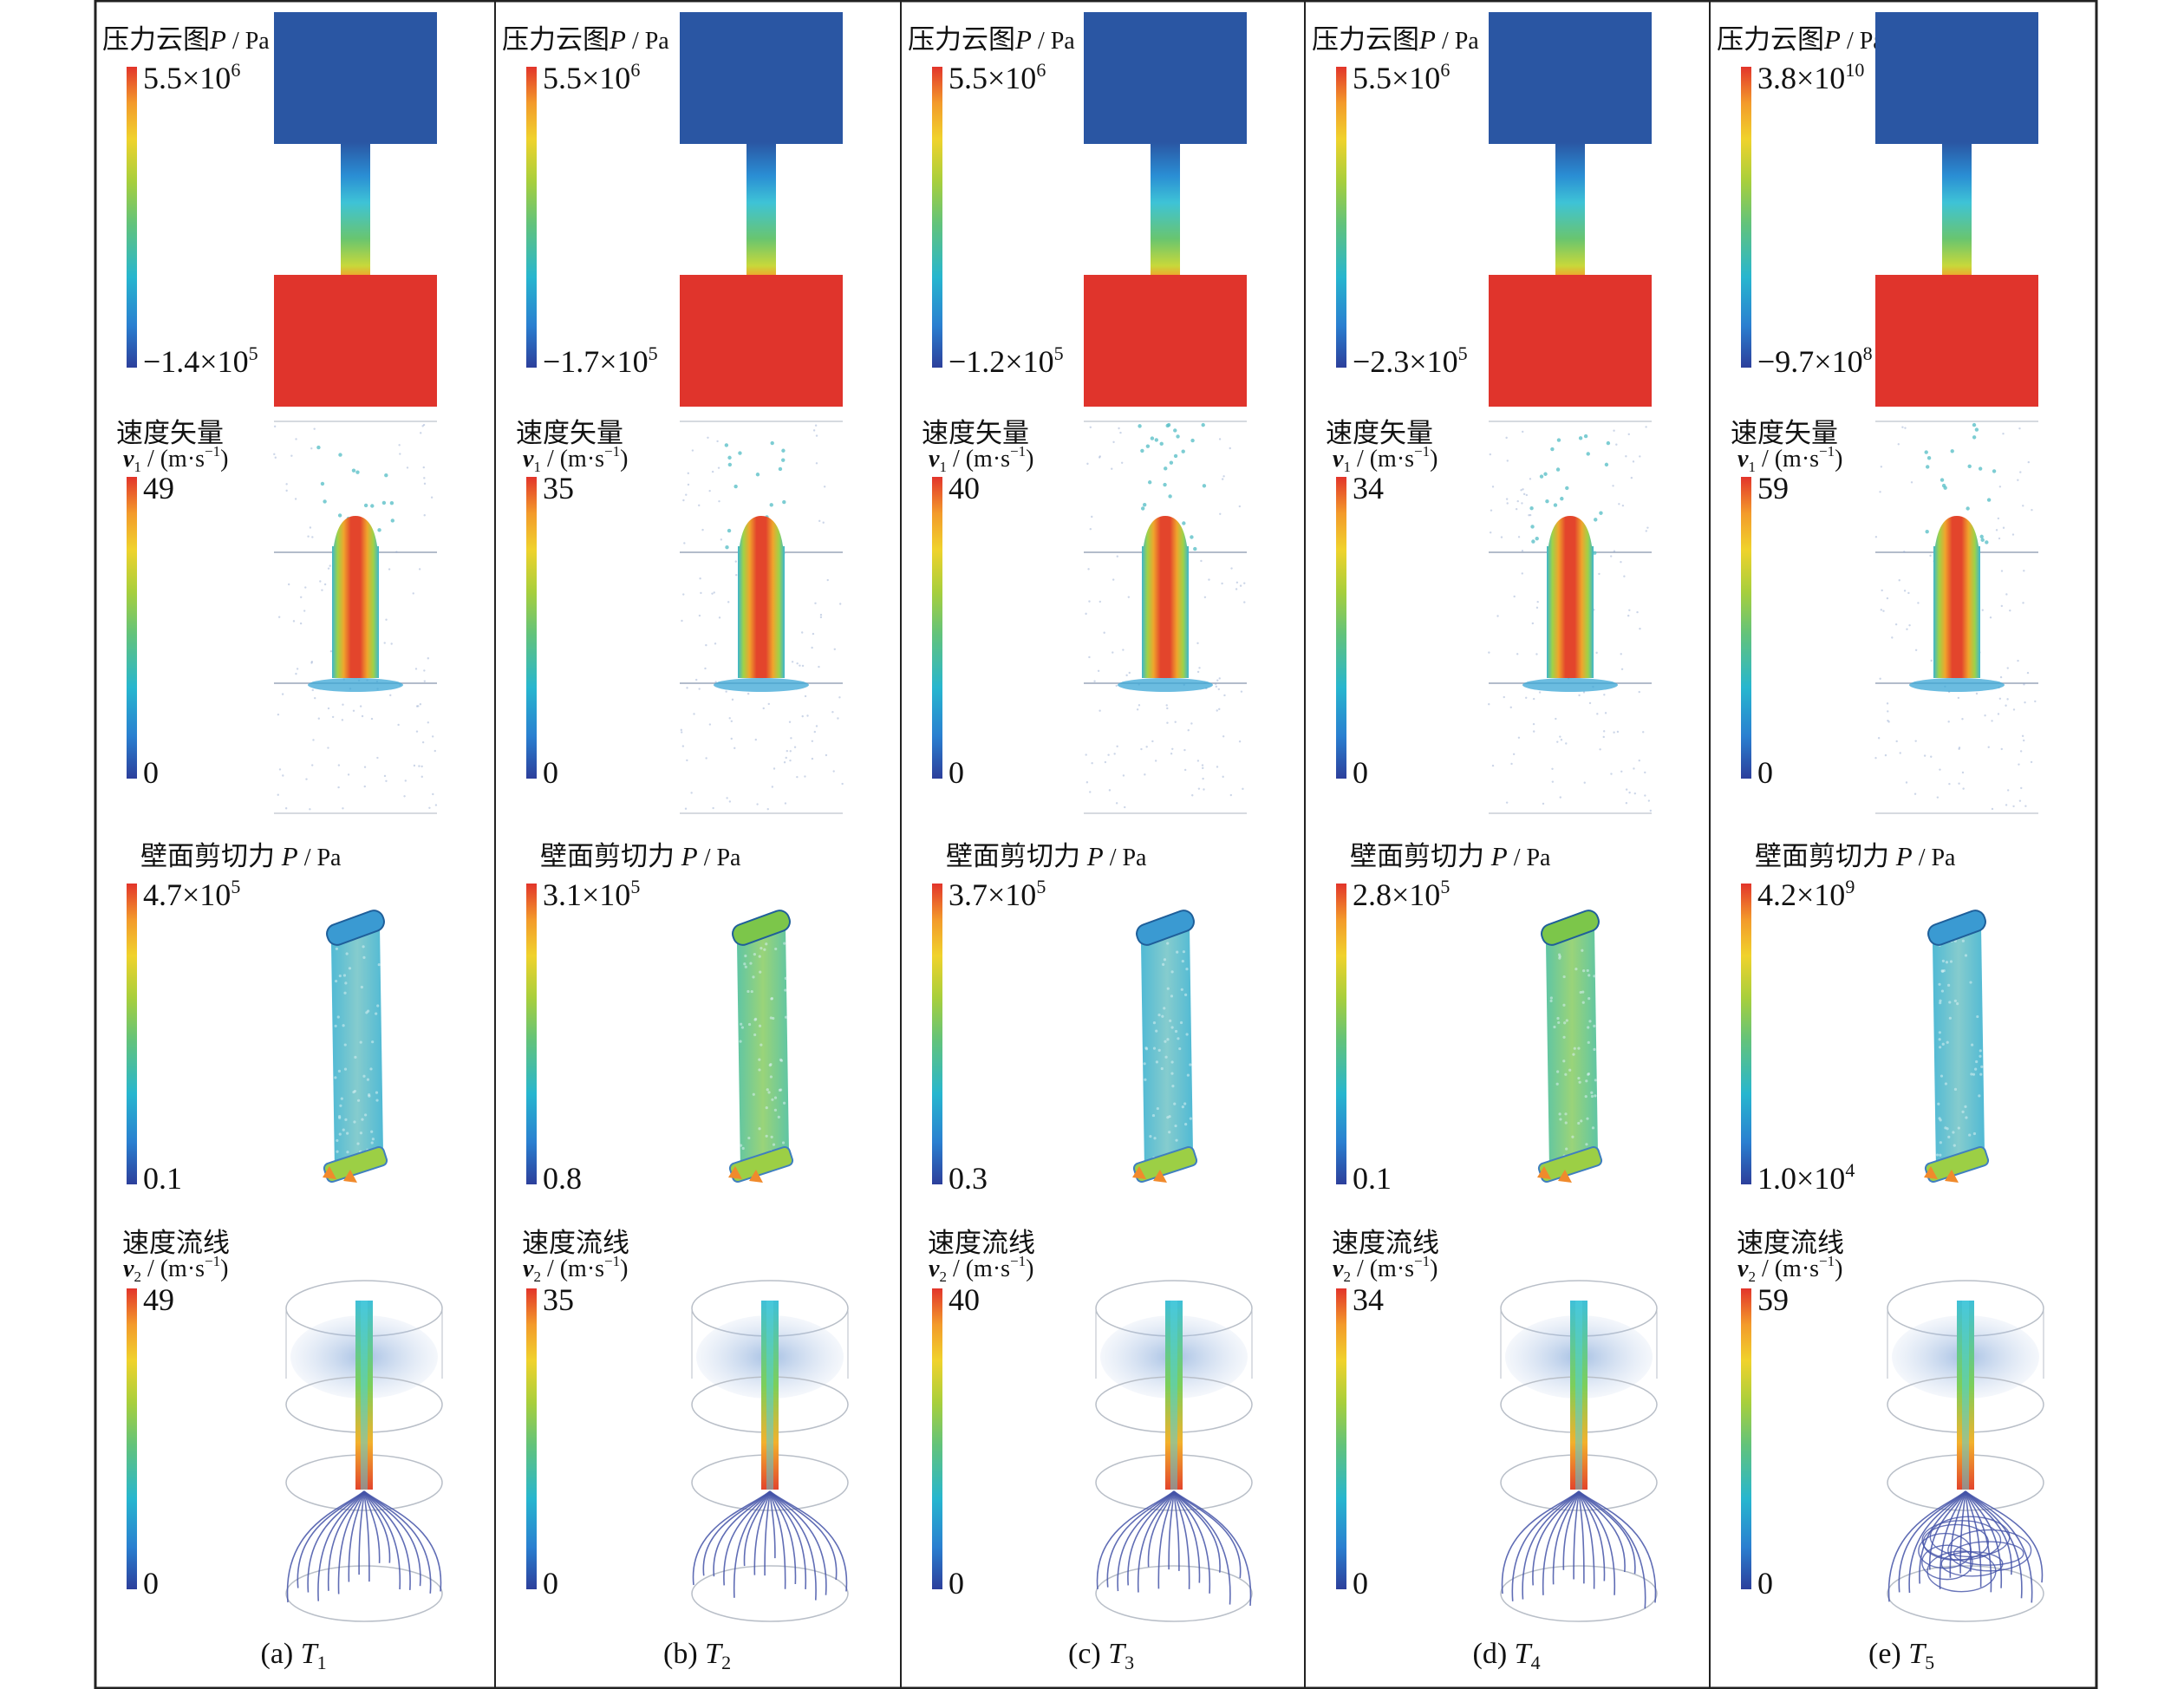  I want to click on caption-subscript: 1, so click(322, 1662).